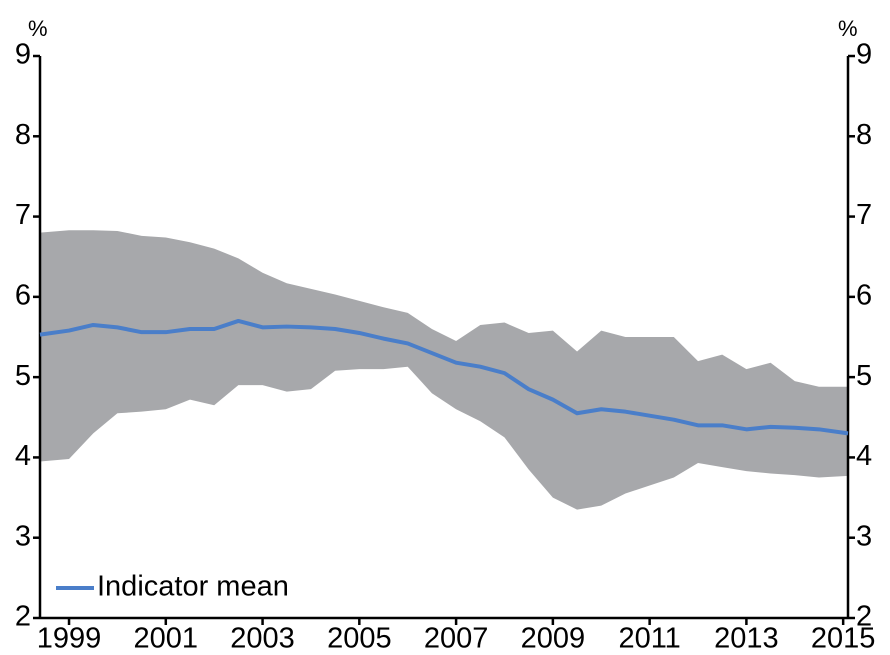  I want to click on x-tick-label: 2009, so click(553, 639).